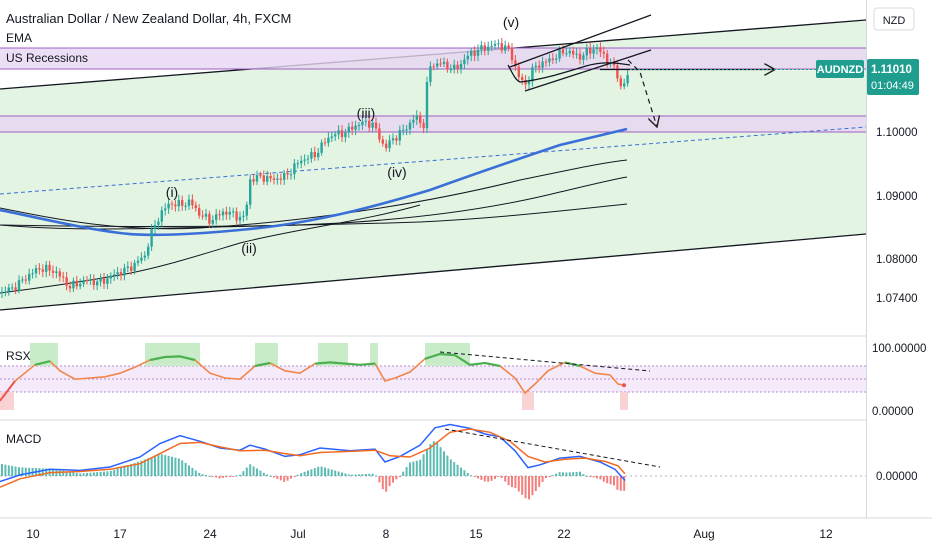 This screenshot has width=932, height=555. I want to click on rsx-pane, so click(433, 376).